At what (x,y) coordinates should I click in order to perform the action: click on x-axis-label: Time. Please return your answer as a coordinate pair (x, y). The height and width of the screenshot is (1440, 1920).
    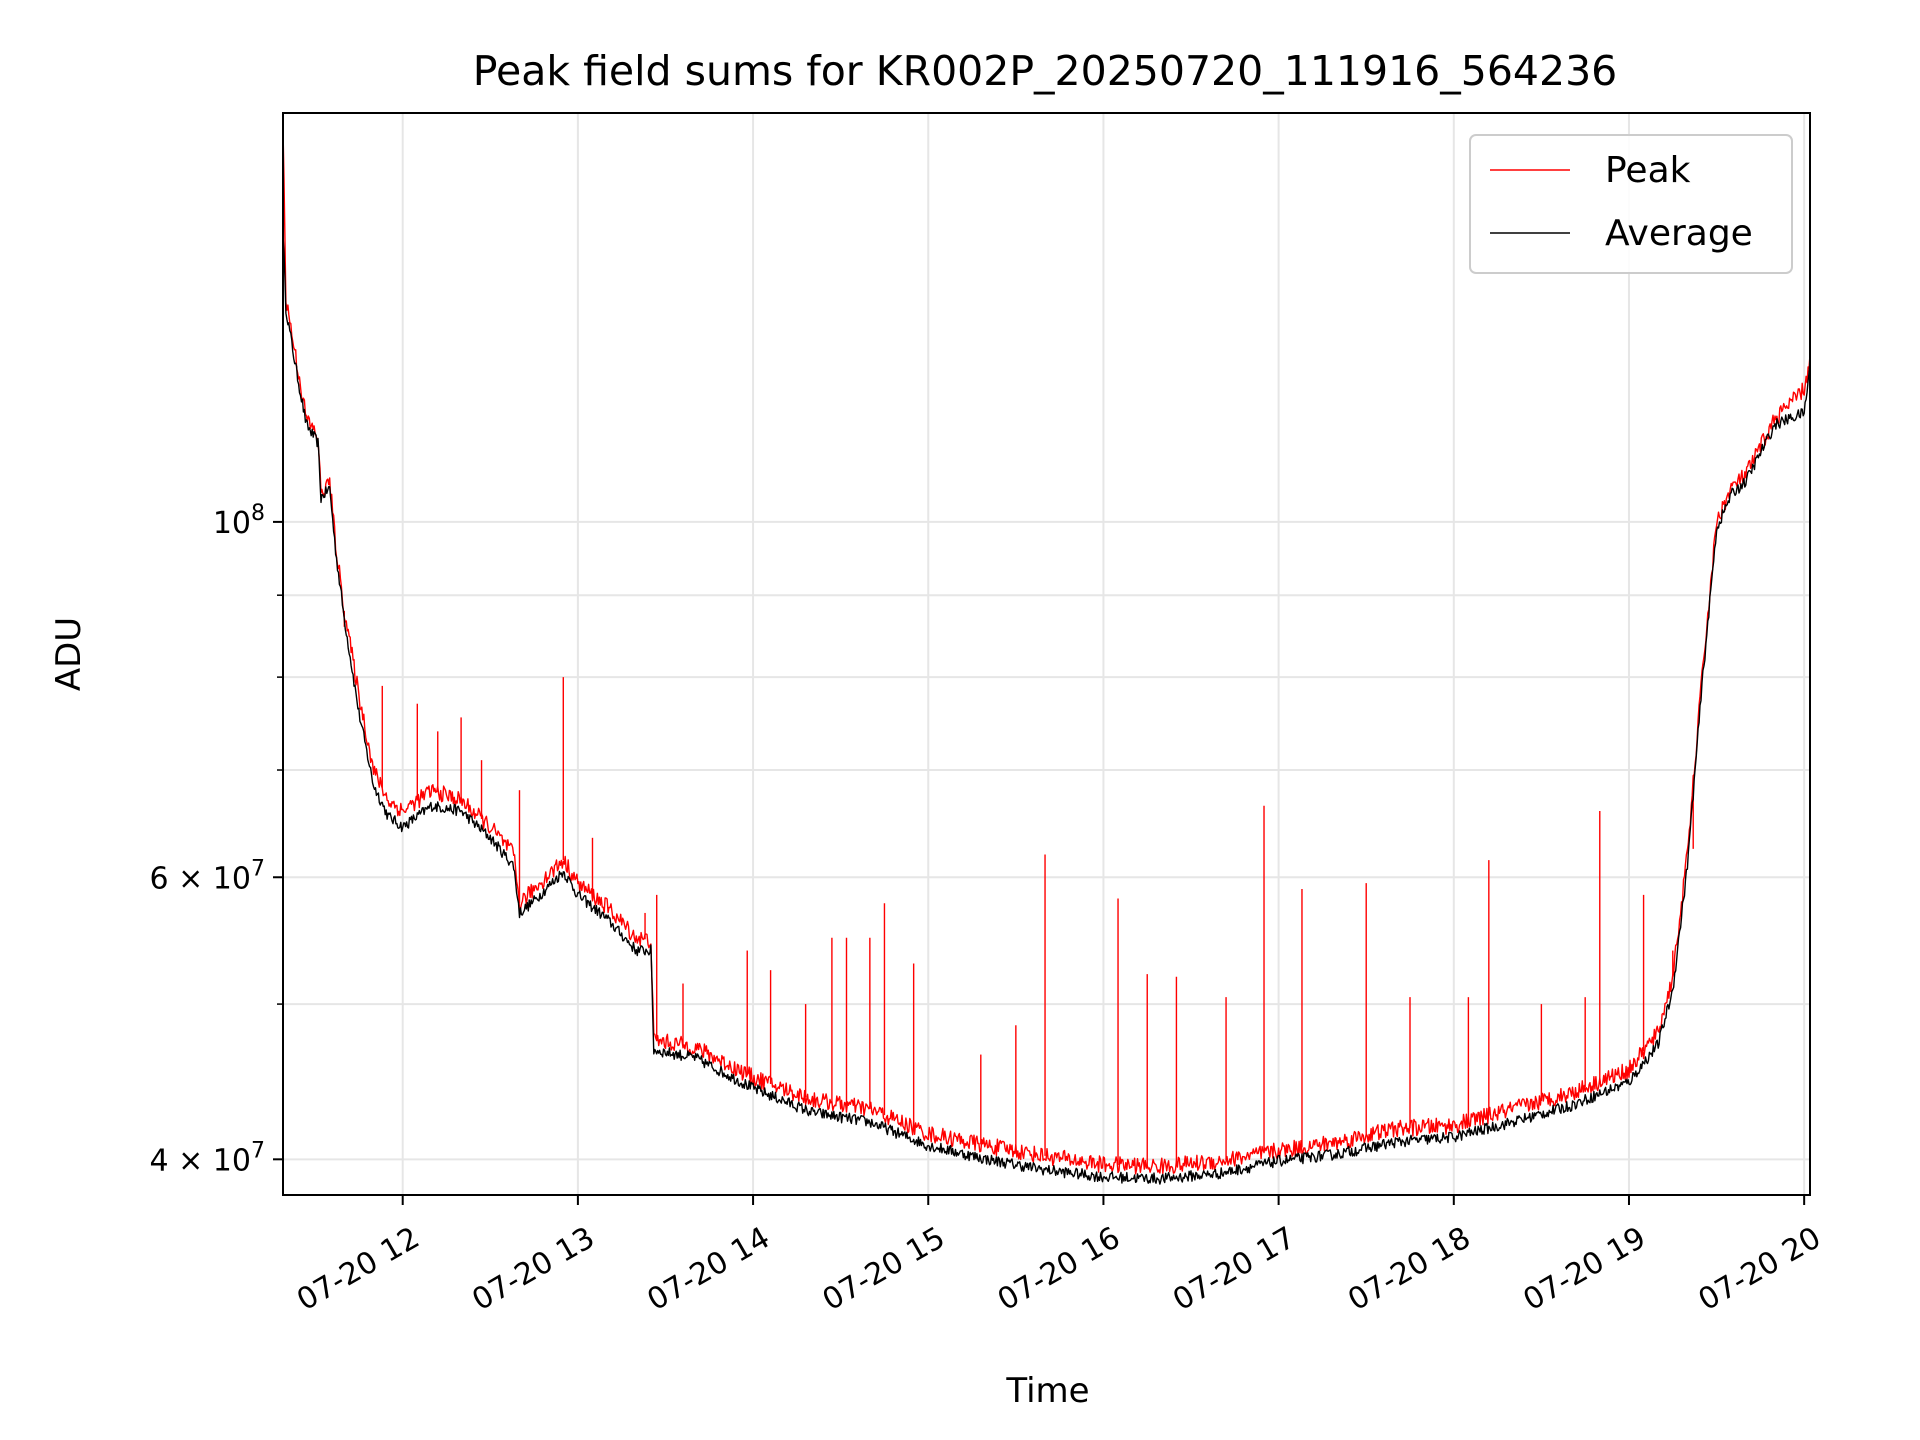
    Looking at the image, I should click on (1047, 1391).